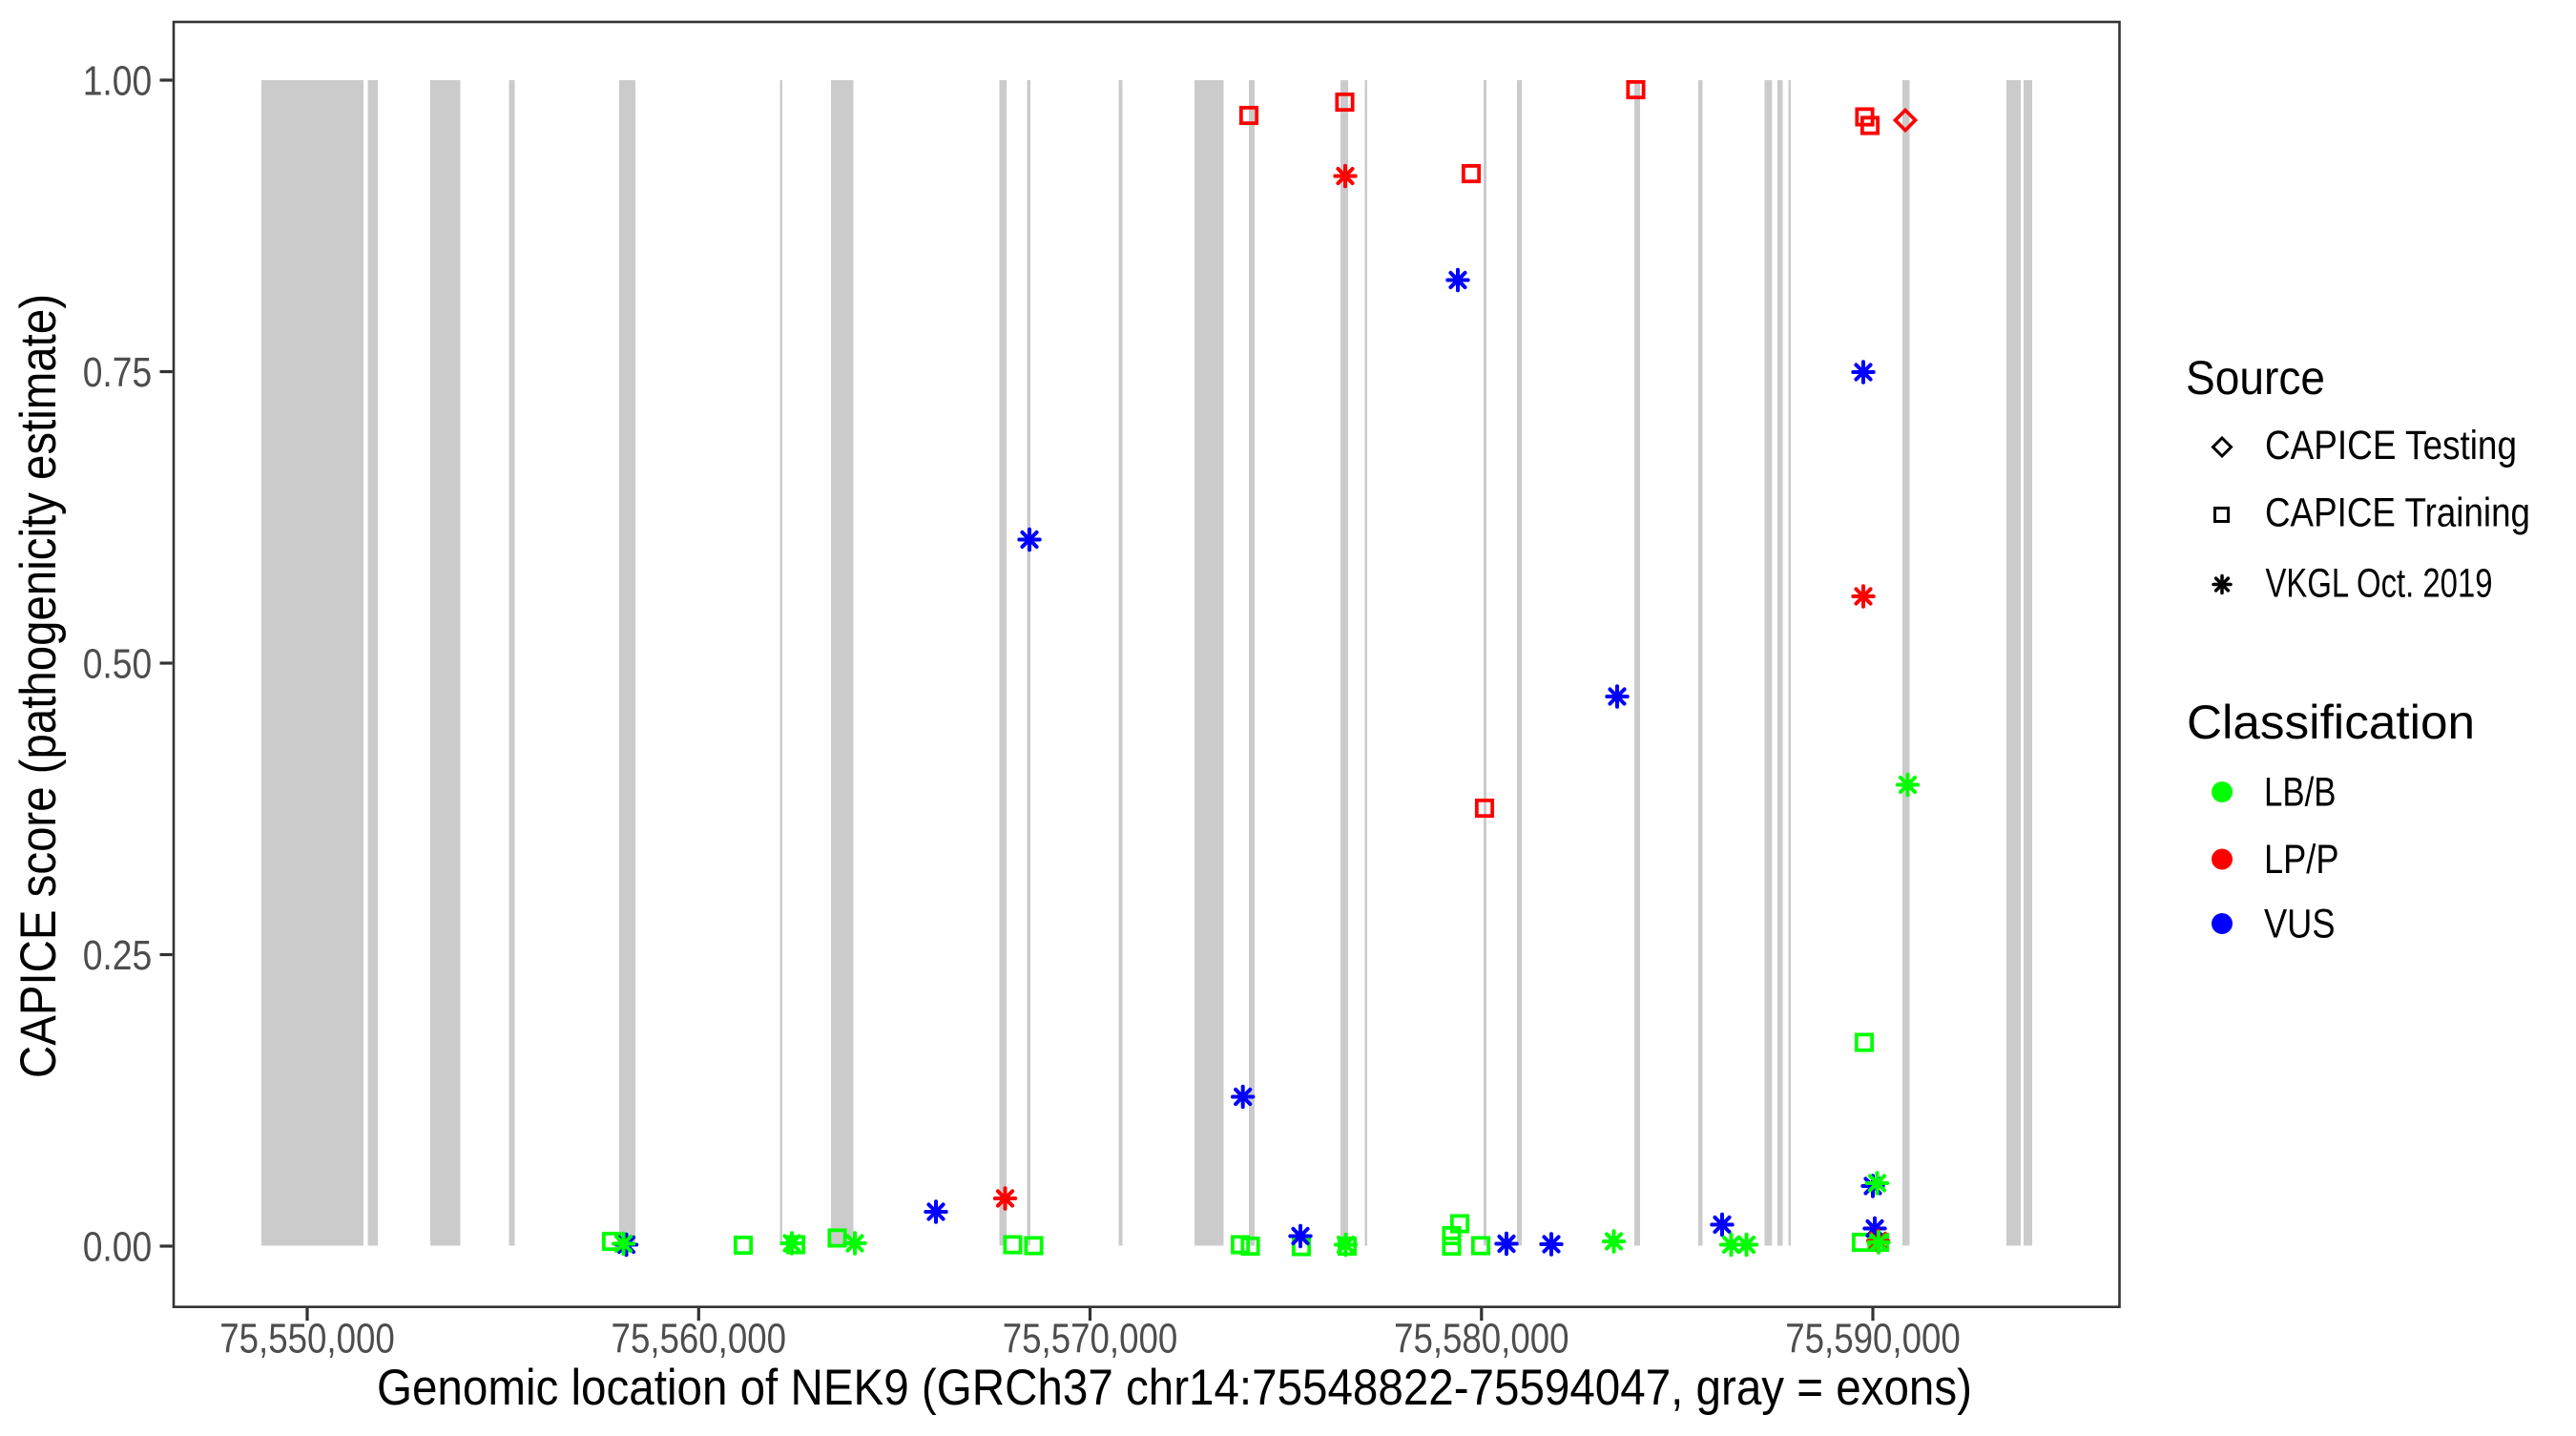  What do you see at coordinates (2300, 925) in the screenshot?
I see `svg-text: VUS` at bounding box center [2300, 925].